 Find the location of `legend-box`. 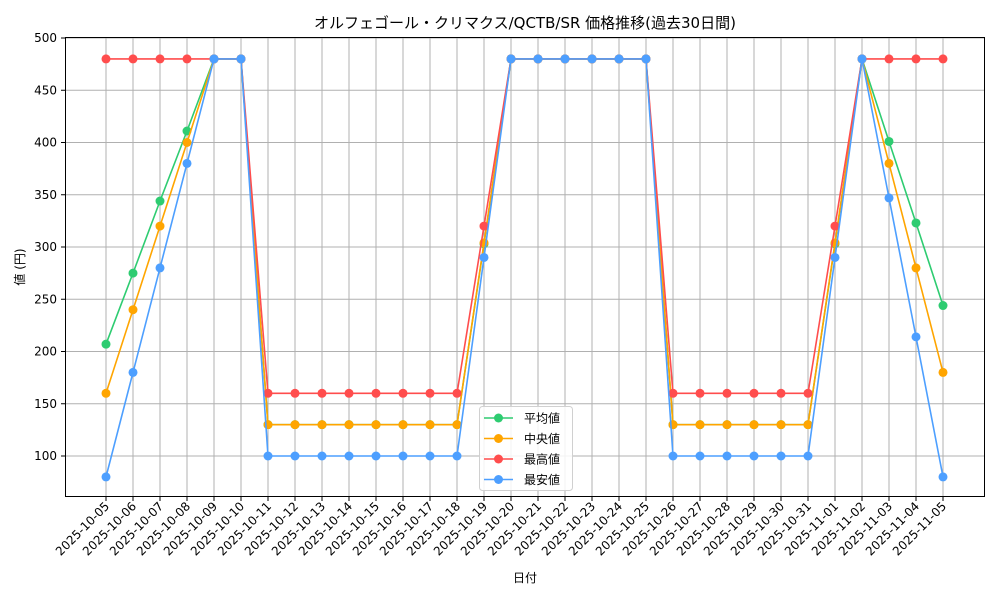

legend-box is located at coordinates (526, 448).